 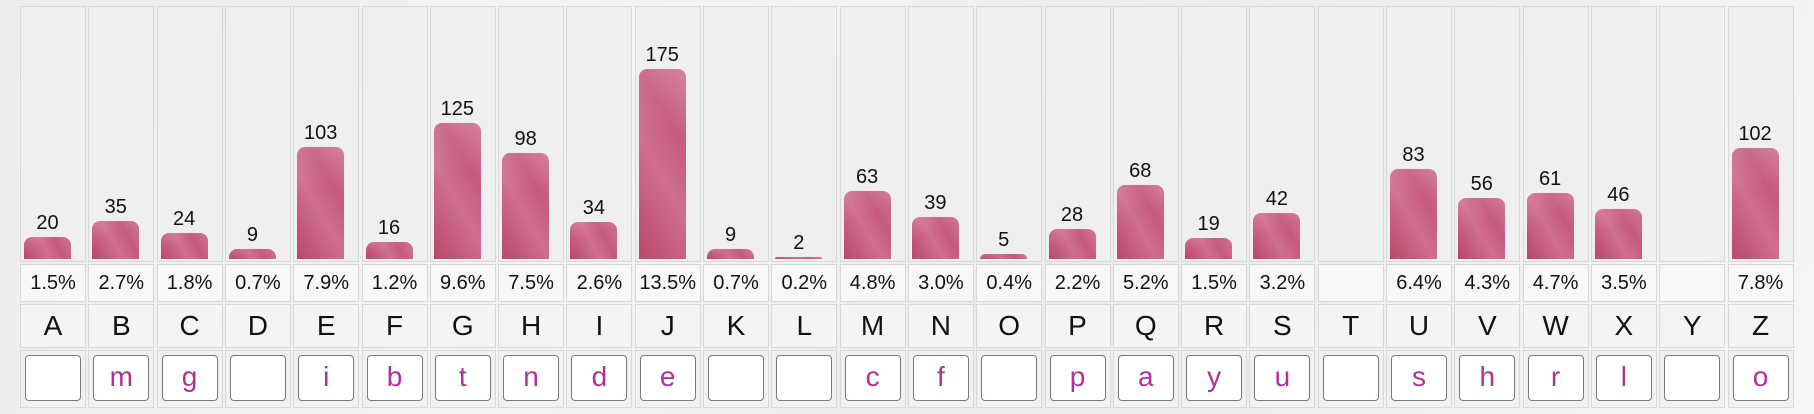 What do you see at coordinates (1282, 134) in the screenshot?
I see `bar-cell: 42` at bounding box center [1282, 134].